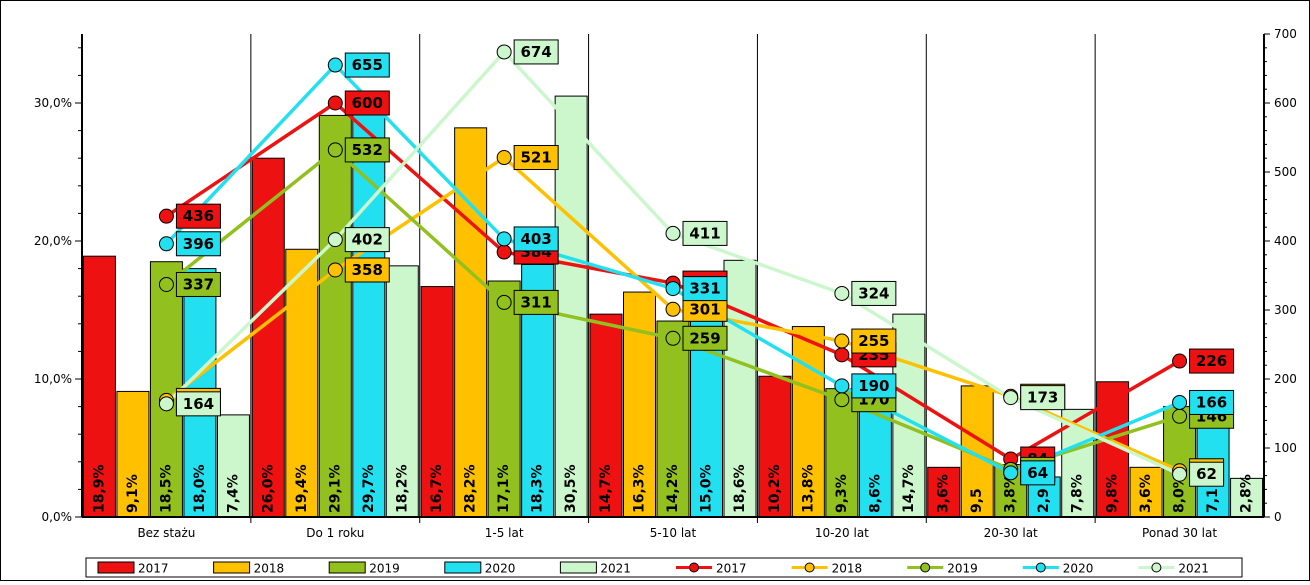 This screenshot has width=1310, height=585. What do you see at coordinates (198, 244) in the screenshot?
I see `line-value-label: 396` at bounding box center [198, 244].